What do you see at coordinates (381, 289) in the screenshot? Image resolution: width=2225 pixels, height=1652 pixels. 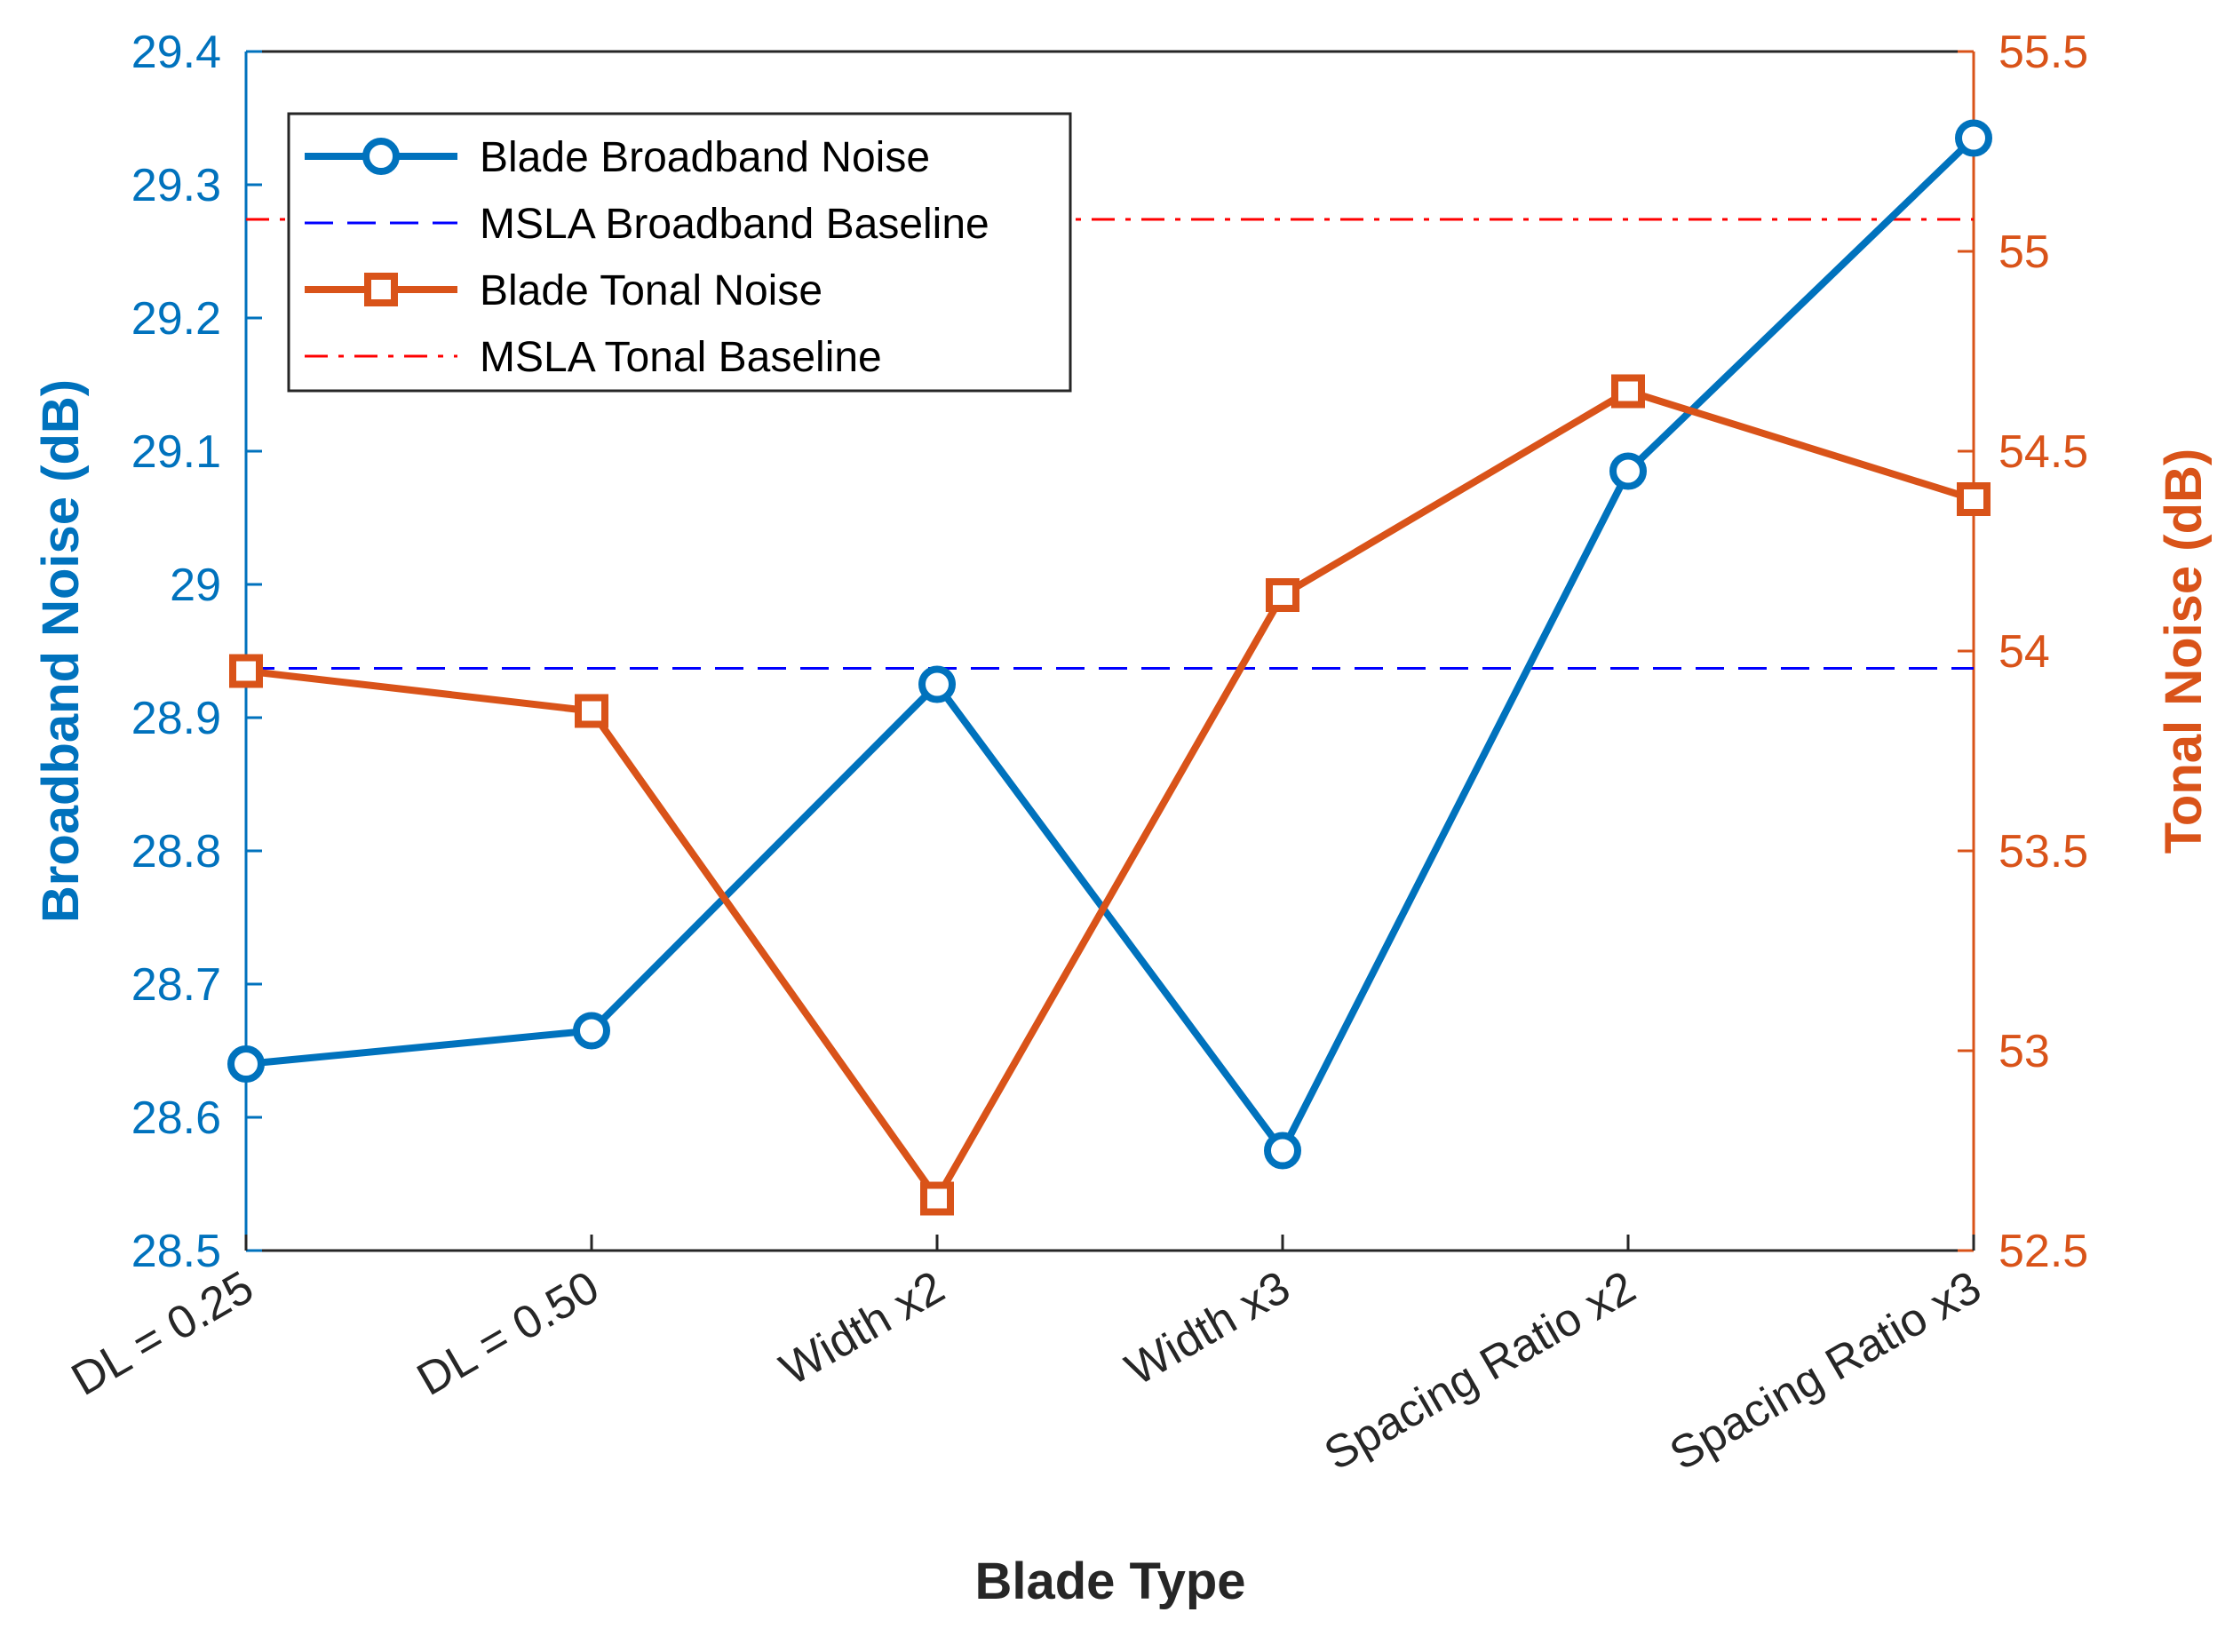 I see `legend-square-marker` at bounding box center [381, 289].